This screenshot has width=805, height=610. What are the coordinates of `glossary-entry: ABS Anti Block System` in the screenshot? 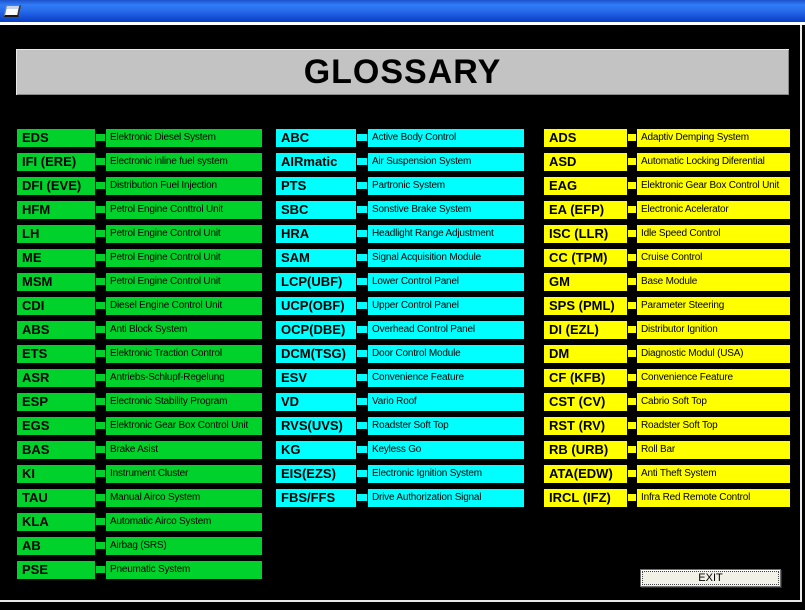 It's located at (139, 330).